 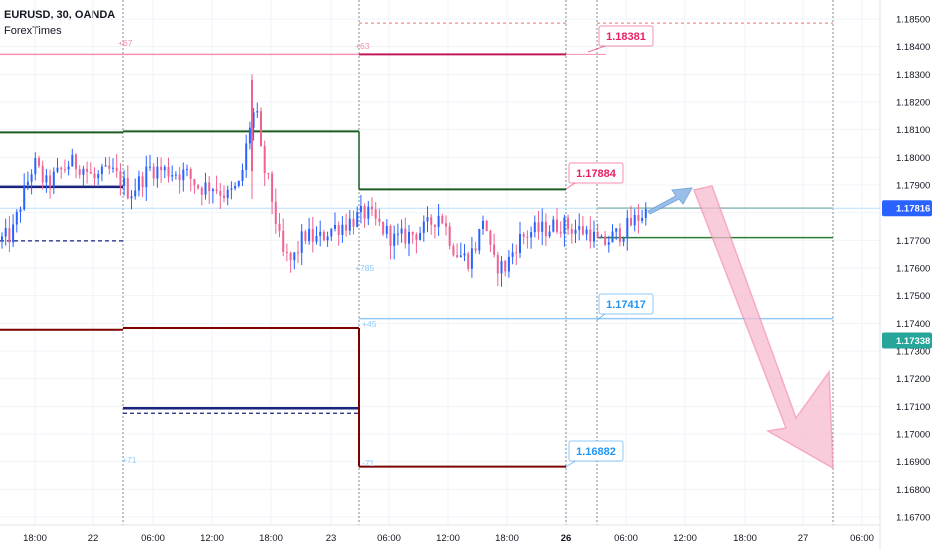 What do you see at coordinates (913, 209) in the screenshot?
I see `price-badge-label: 1.17816` at bounding box center [913, 209].